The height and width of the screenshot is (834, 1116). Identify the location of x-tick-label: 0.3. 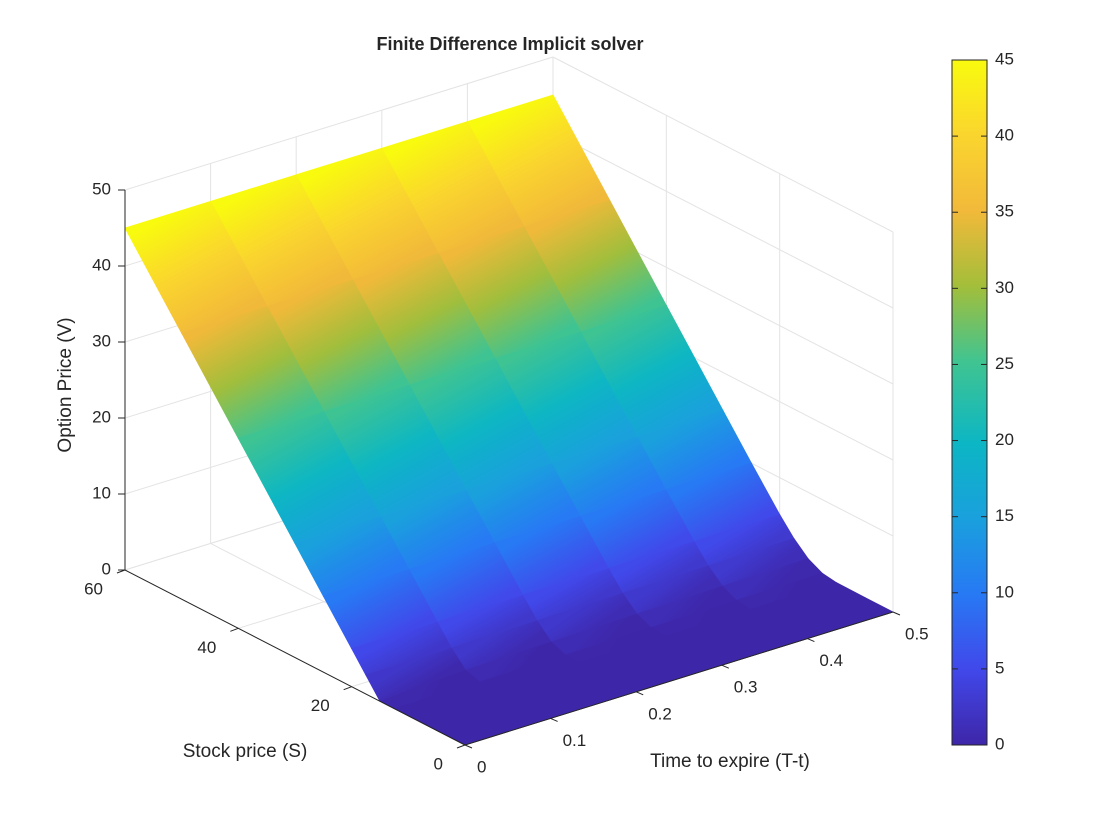
(746, 687).